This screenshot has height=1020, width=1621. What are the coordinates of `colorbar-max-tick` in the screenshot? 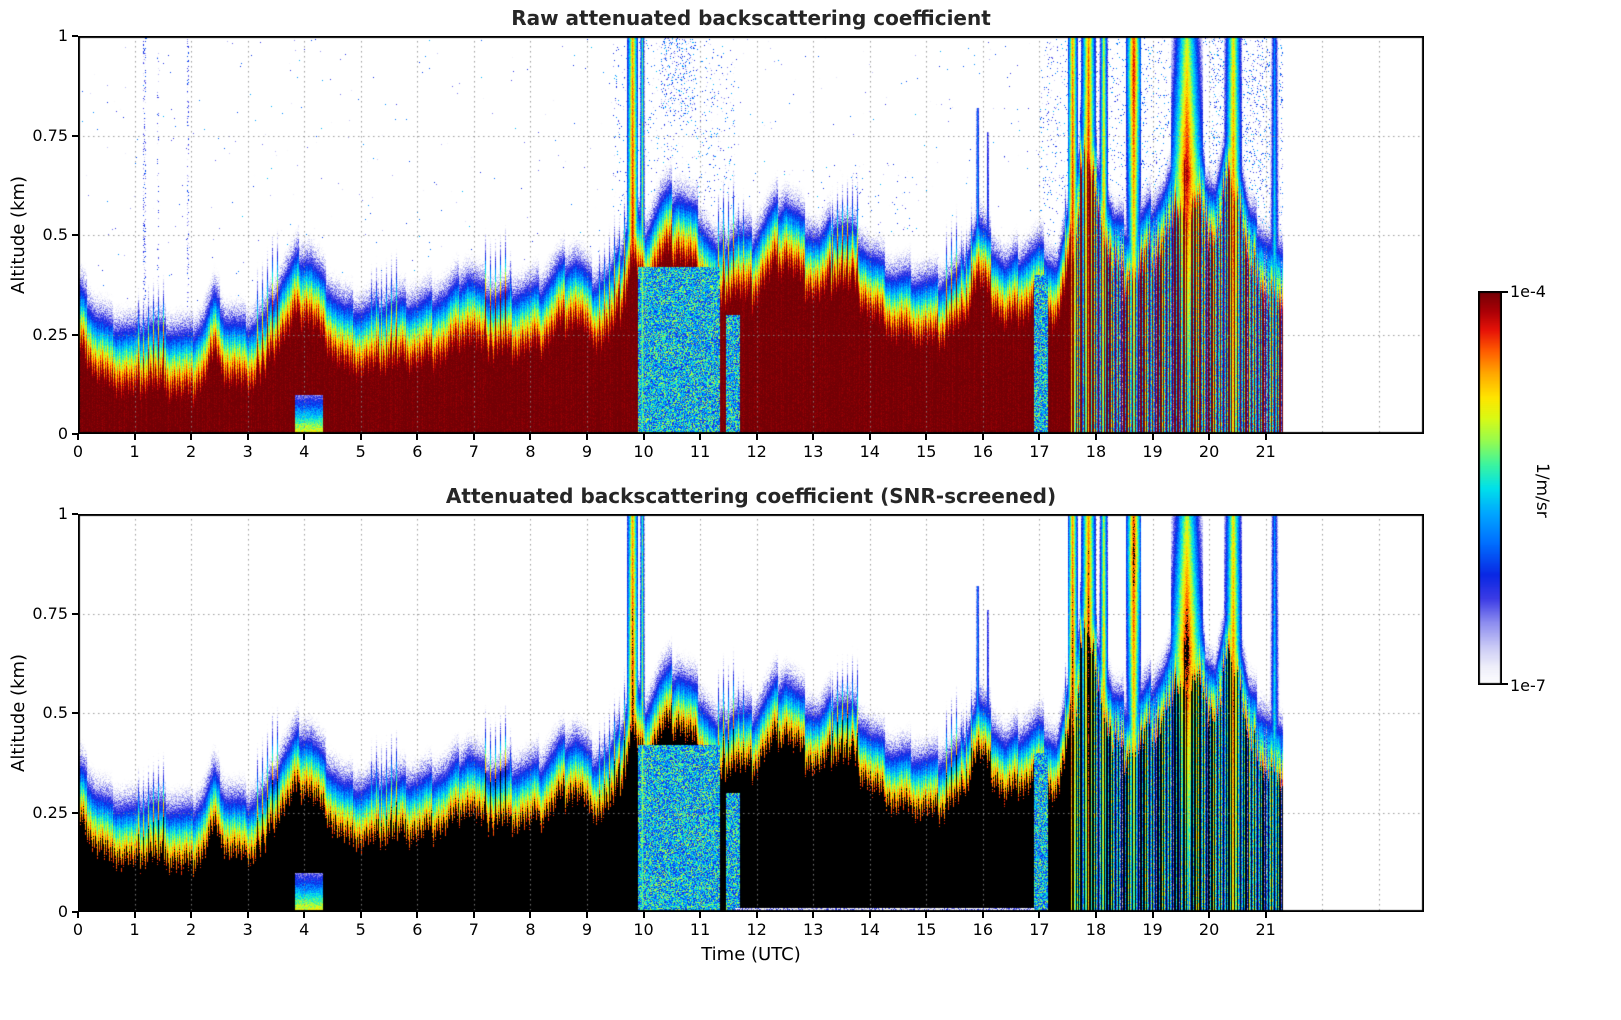 It's located at (1505, 292).